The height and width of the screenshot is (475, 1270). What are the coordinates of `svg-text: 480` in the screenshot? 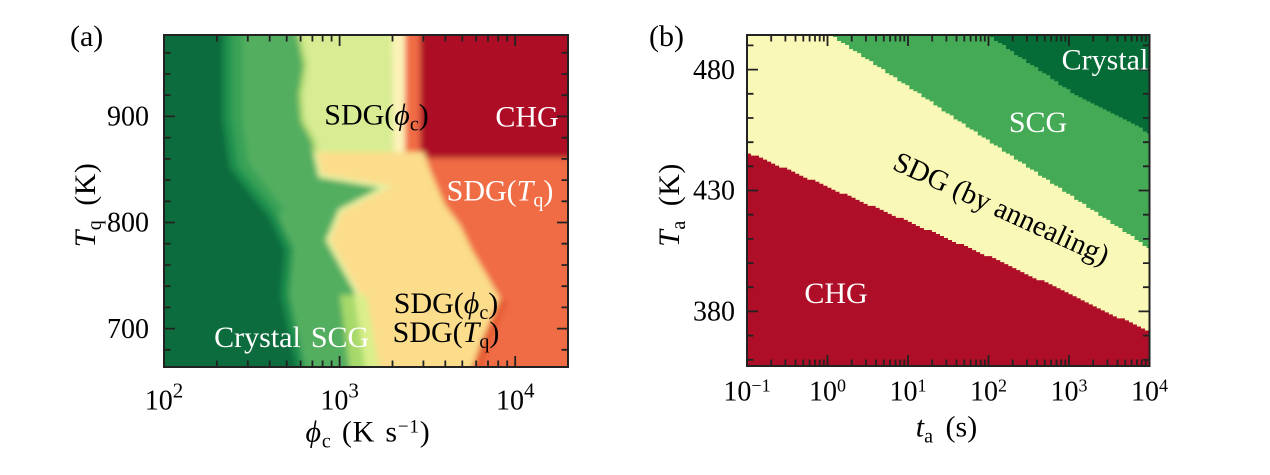 It's located at (714, 70).